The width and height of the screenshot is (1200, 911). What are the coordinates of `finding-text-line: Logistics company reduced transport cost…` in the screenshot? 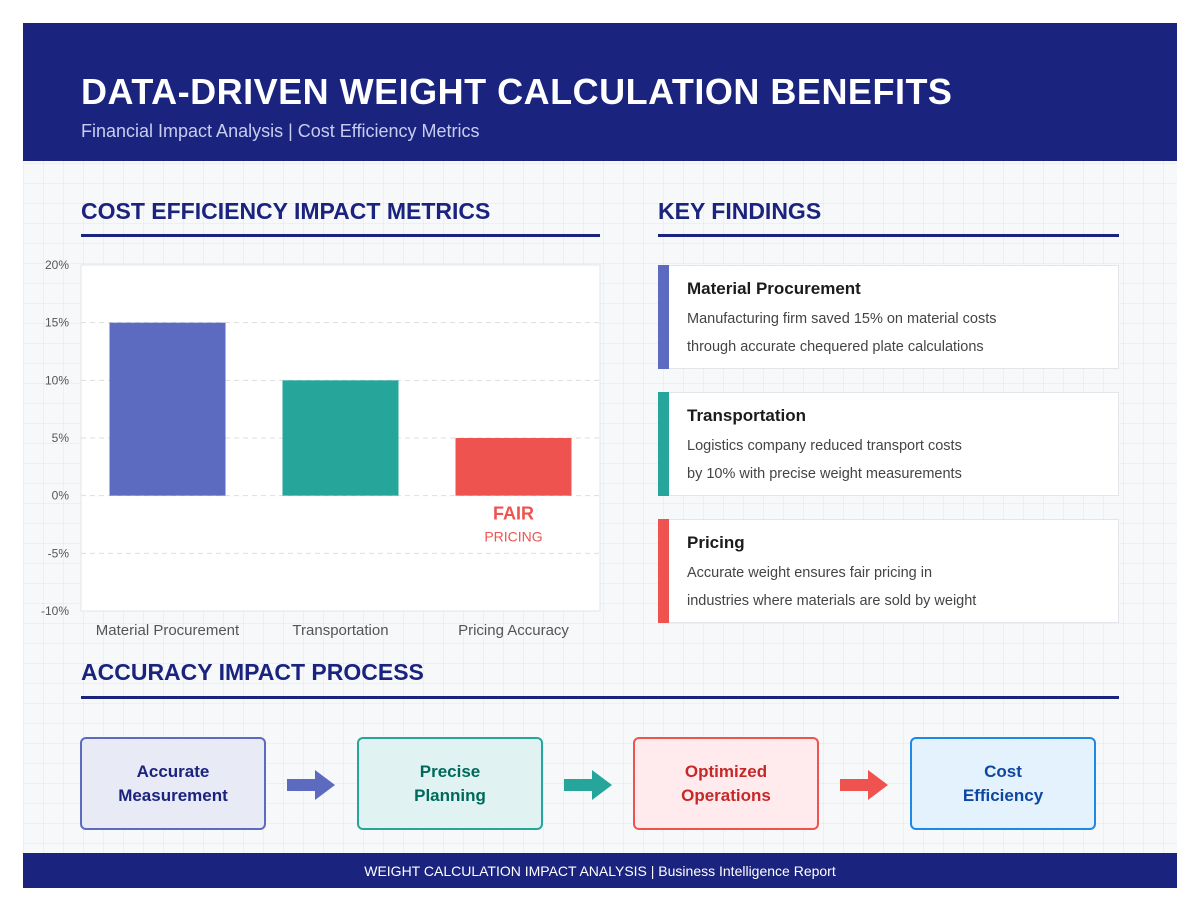 It's located at (824, 446).